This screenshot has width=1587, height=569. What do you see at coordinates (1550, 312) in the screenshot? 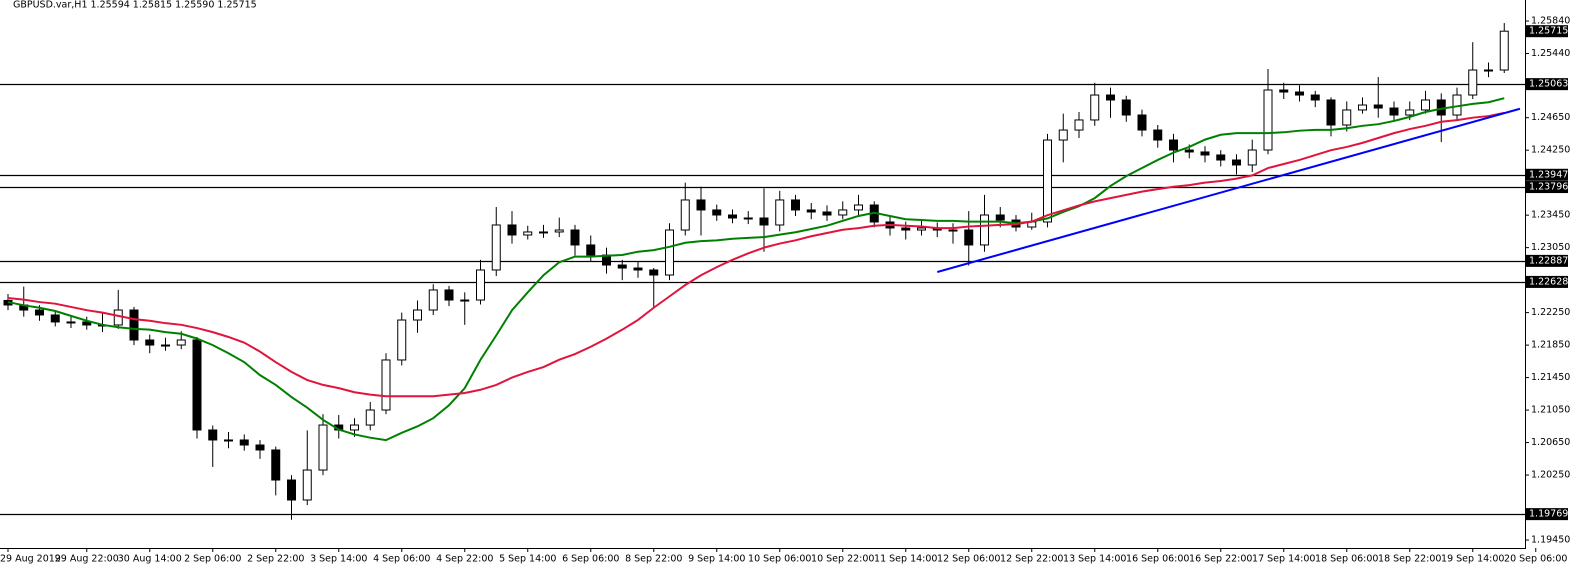
I see `y-tick-label: 1.22250` at bounding box center [1550, 312].